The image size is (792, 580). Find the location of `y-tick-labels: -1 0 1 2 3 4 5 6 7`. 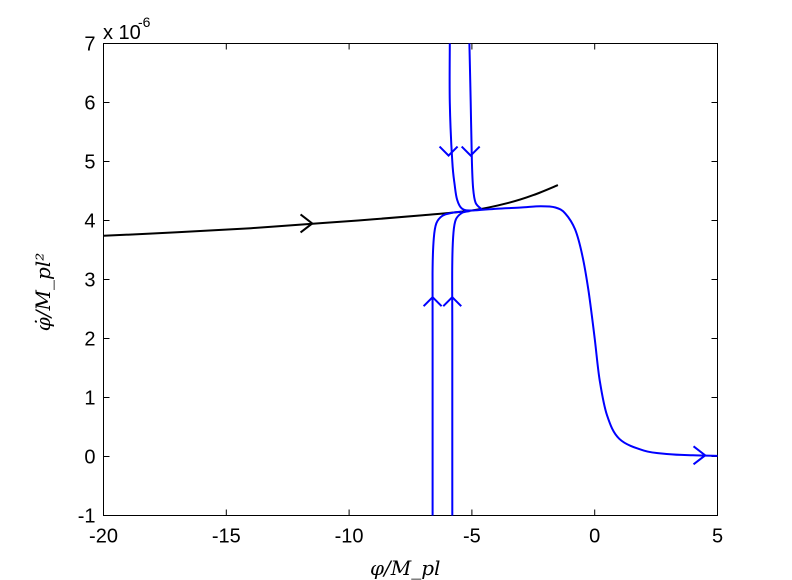

y-tick-labels: -1 0 1 2 3 4 5 6 7 is located at coordinates (87, 281).